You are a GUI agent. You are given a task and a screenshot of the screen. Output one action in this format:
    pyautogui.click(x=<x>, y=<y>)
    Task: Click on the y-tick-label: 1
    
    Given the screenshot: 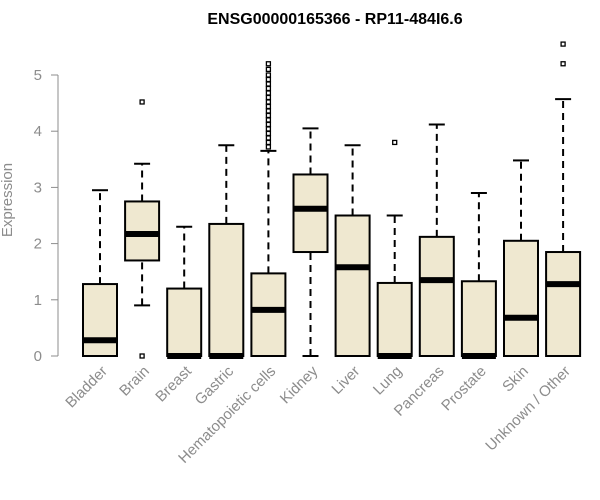 What is the action you would take?
    pyautogui.click(x=38, y=300)
    